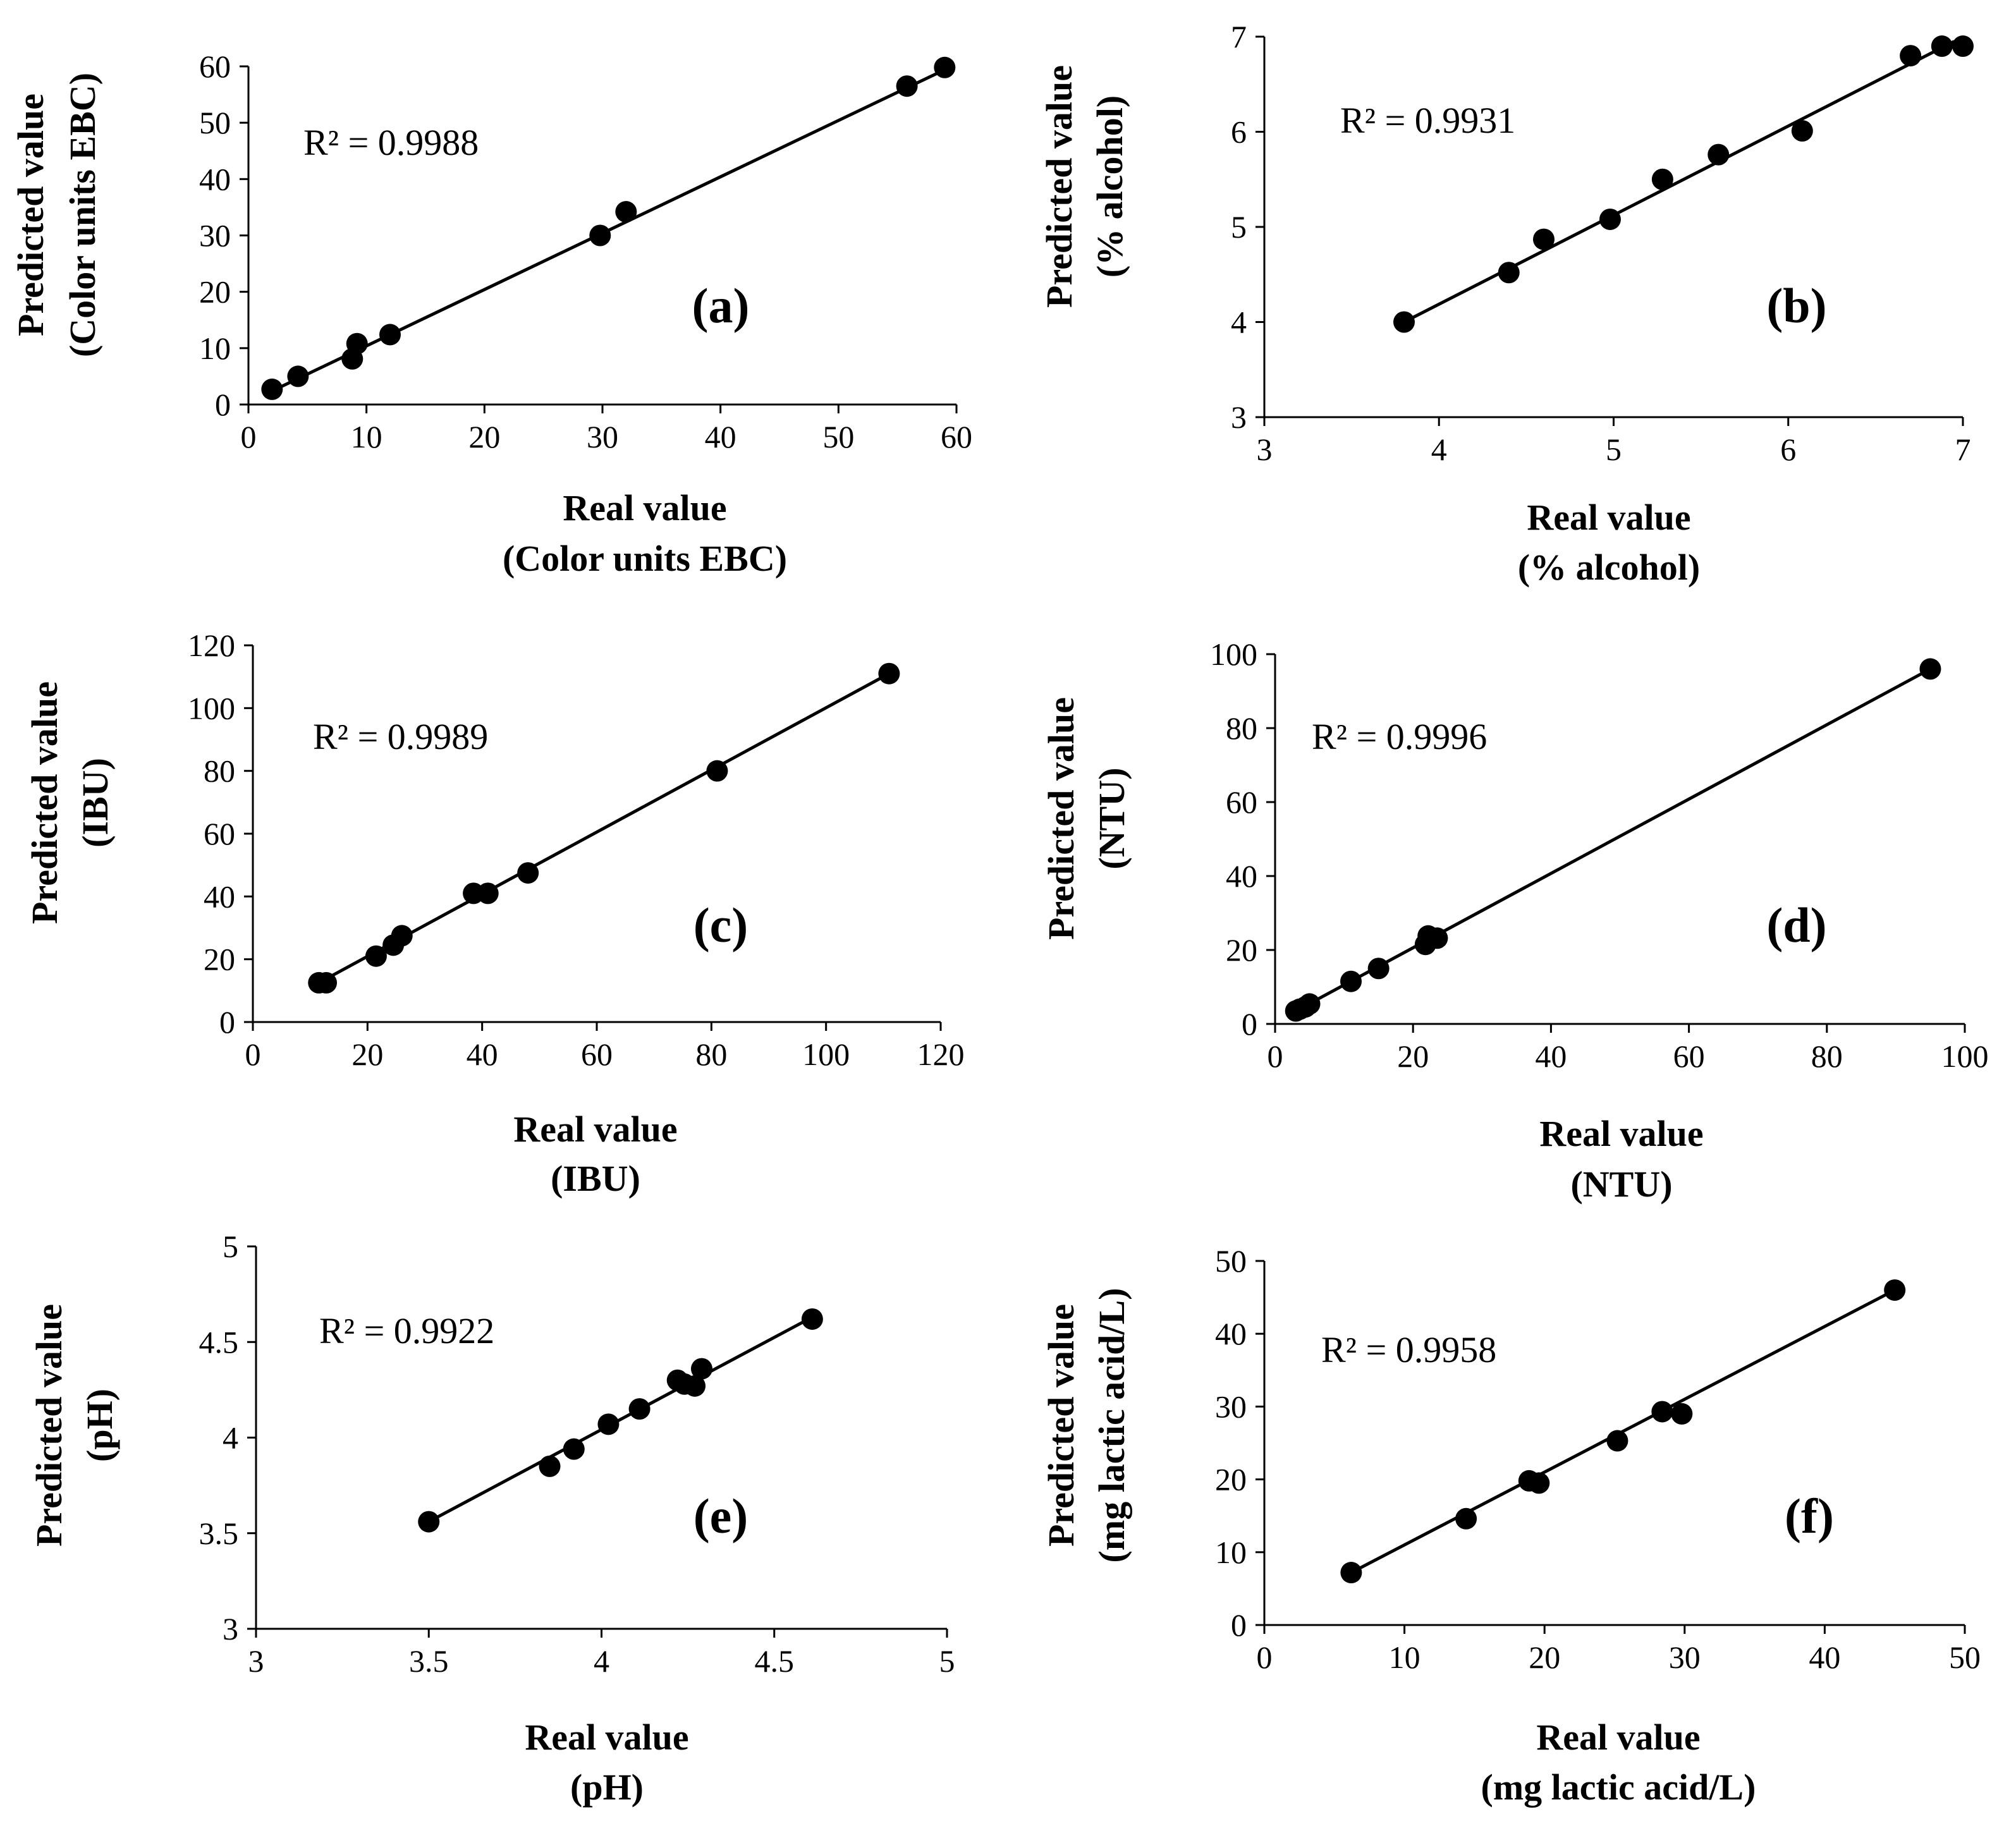 Image resolution: width=2016 pixels, height=1826 pixels. I want to click on panel-b-ylabel-2: (% alcohol), so click(1109, 186).